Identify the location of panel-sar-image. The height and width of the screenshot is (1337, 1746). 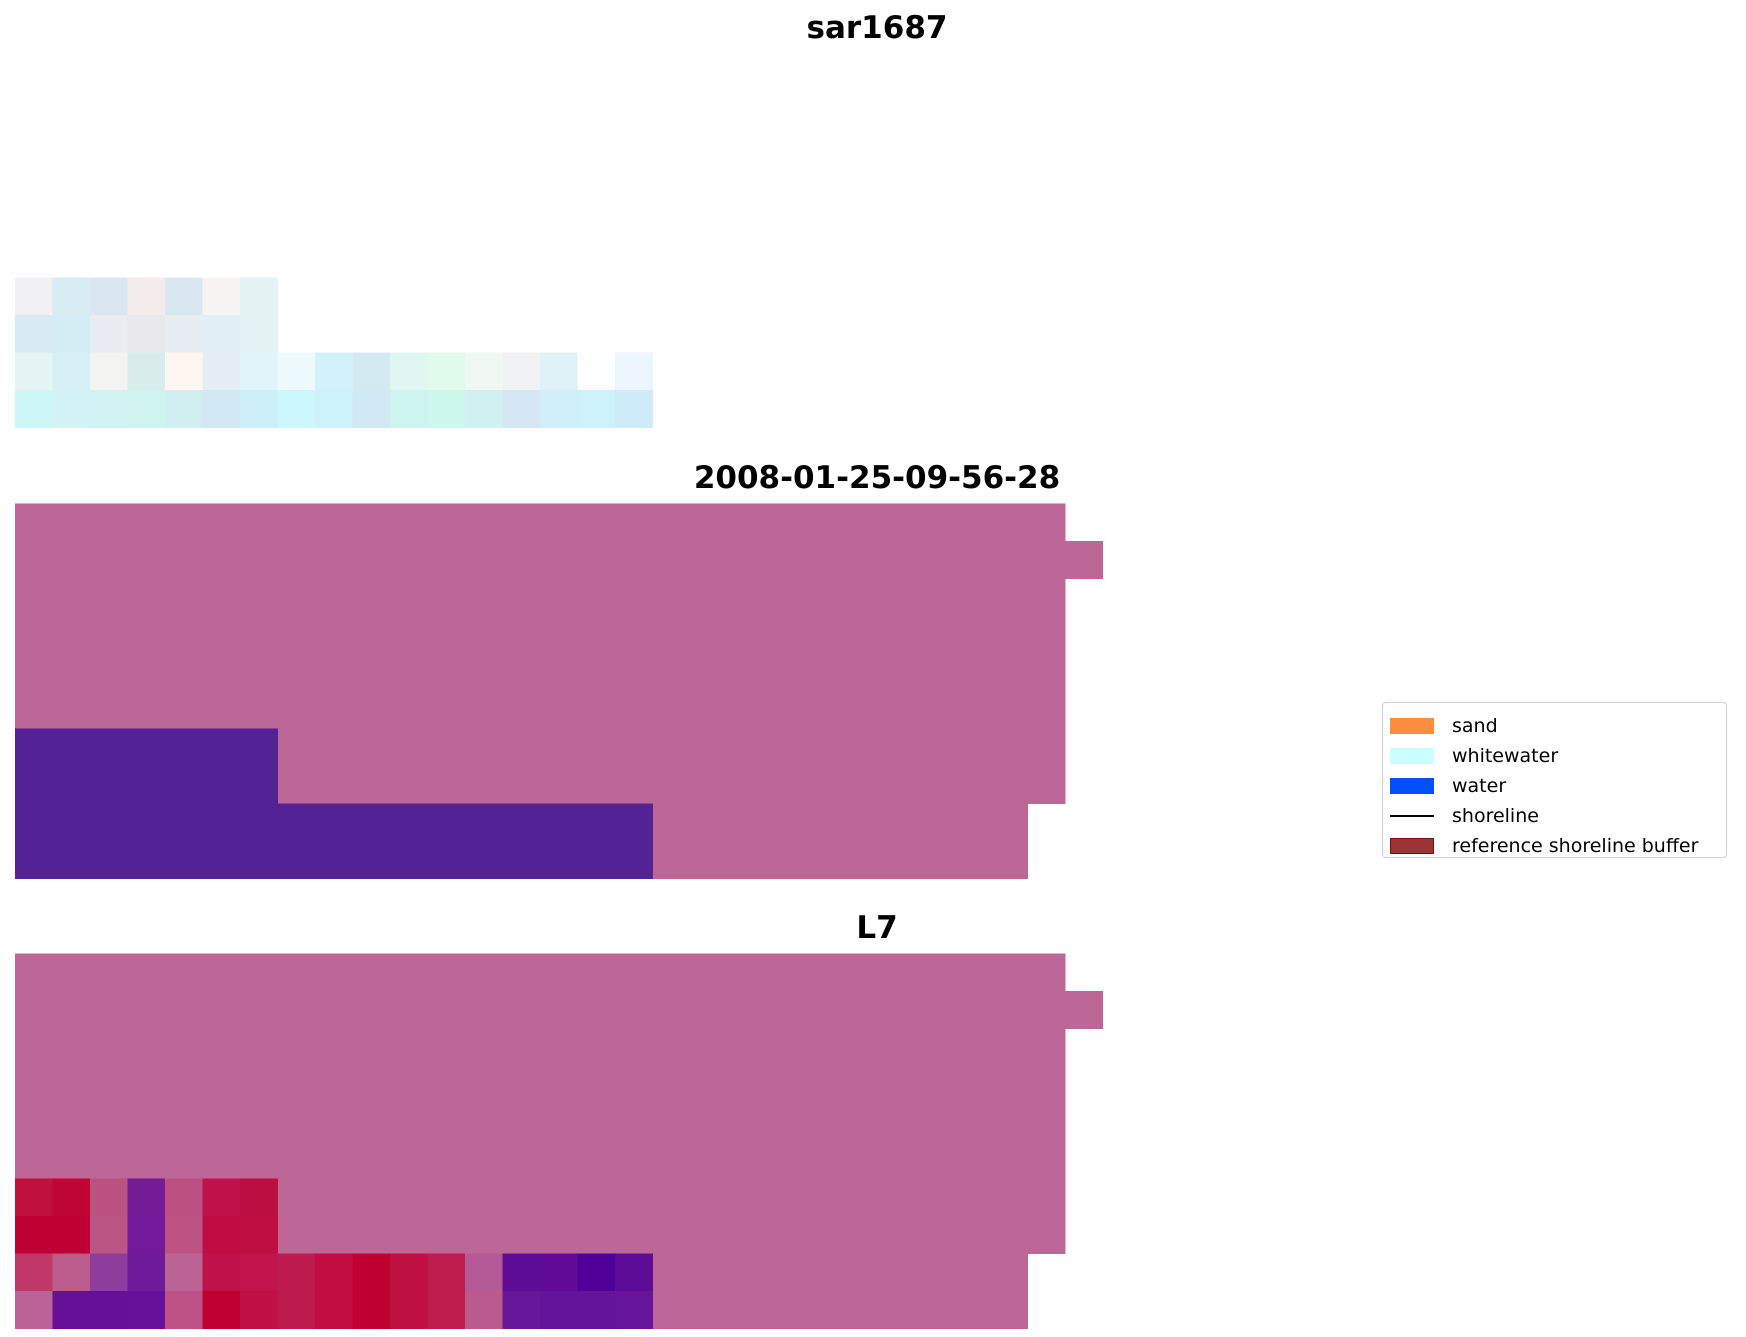
(334, 352).